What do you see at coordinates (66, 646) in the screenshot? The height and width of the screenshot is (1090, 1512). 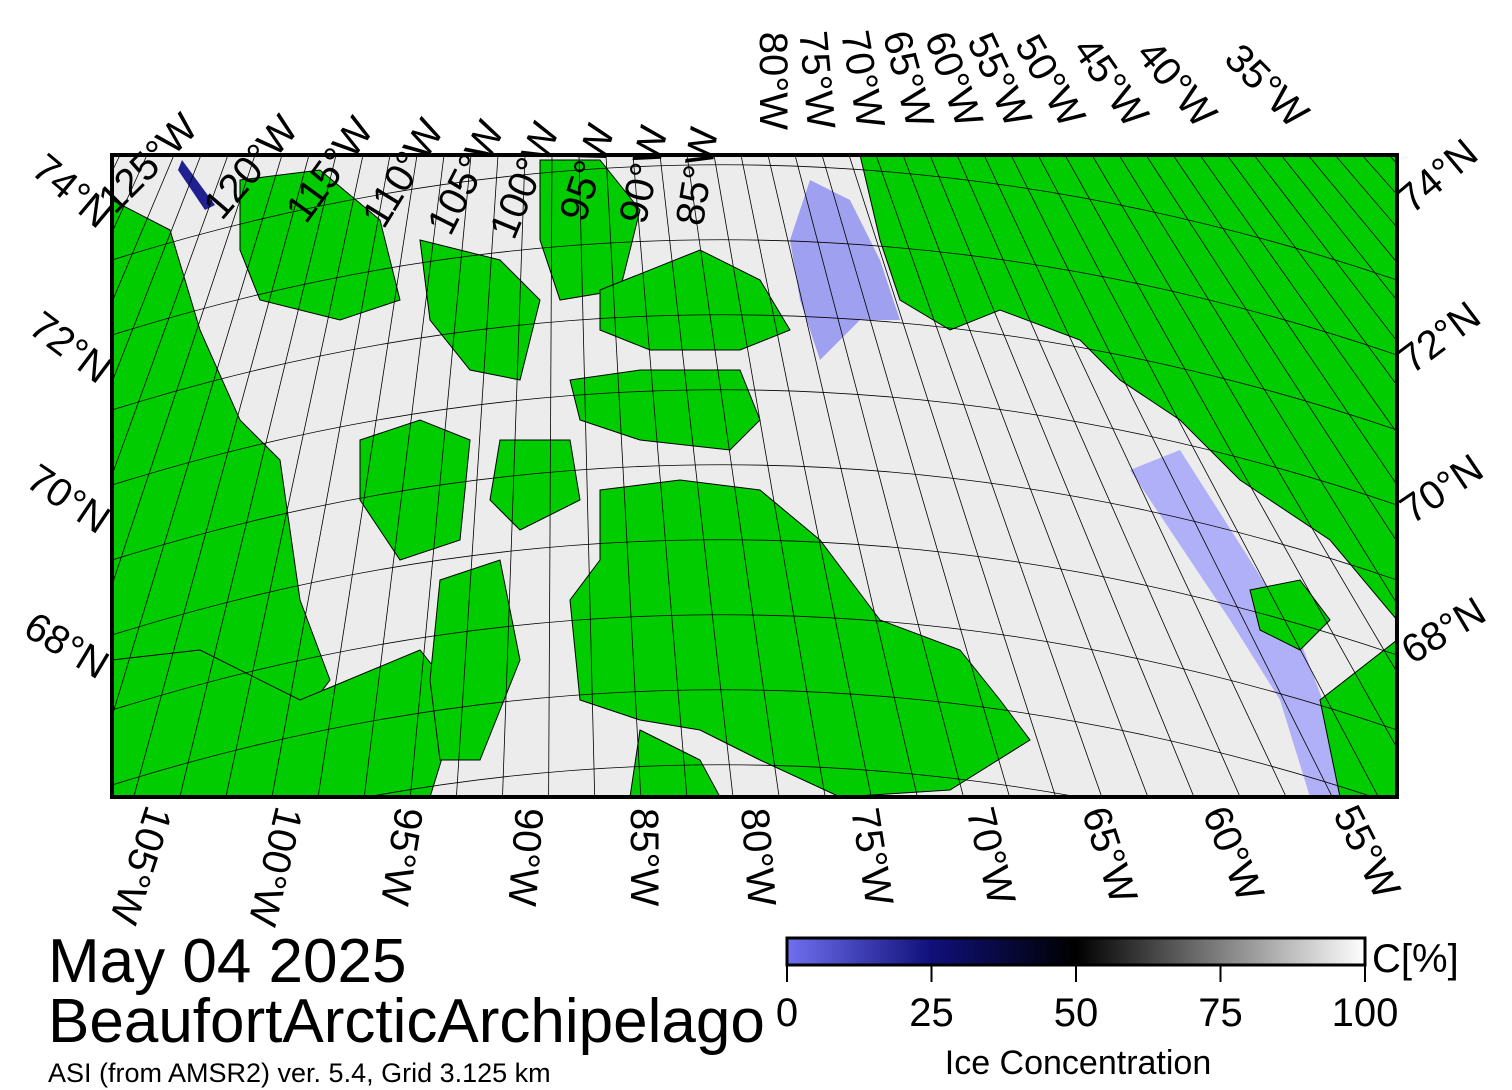 I see `left-latitude-label: 68°N` at bounding box center [66, 646].